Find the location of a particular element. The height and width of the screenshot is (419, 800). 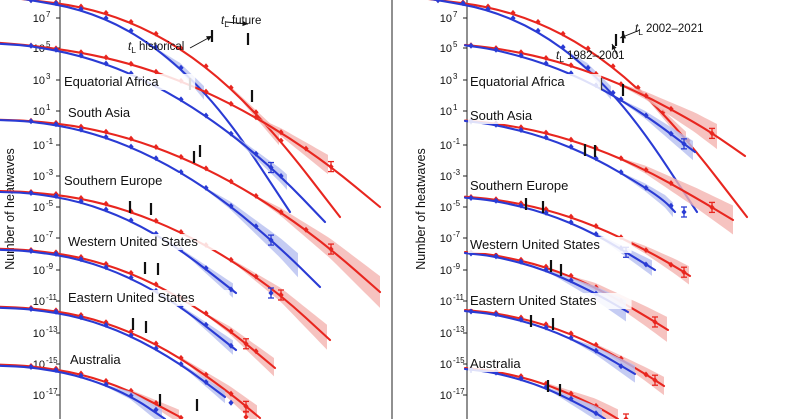

tl-annotation: tL 2002–2021 is located at coordinates (669, 30).